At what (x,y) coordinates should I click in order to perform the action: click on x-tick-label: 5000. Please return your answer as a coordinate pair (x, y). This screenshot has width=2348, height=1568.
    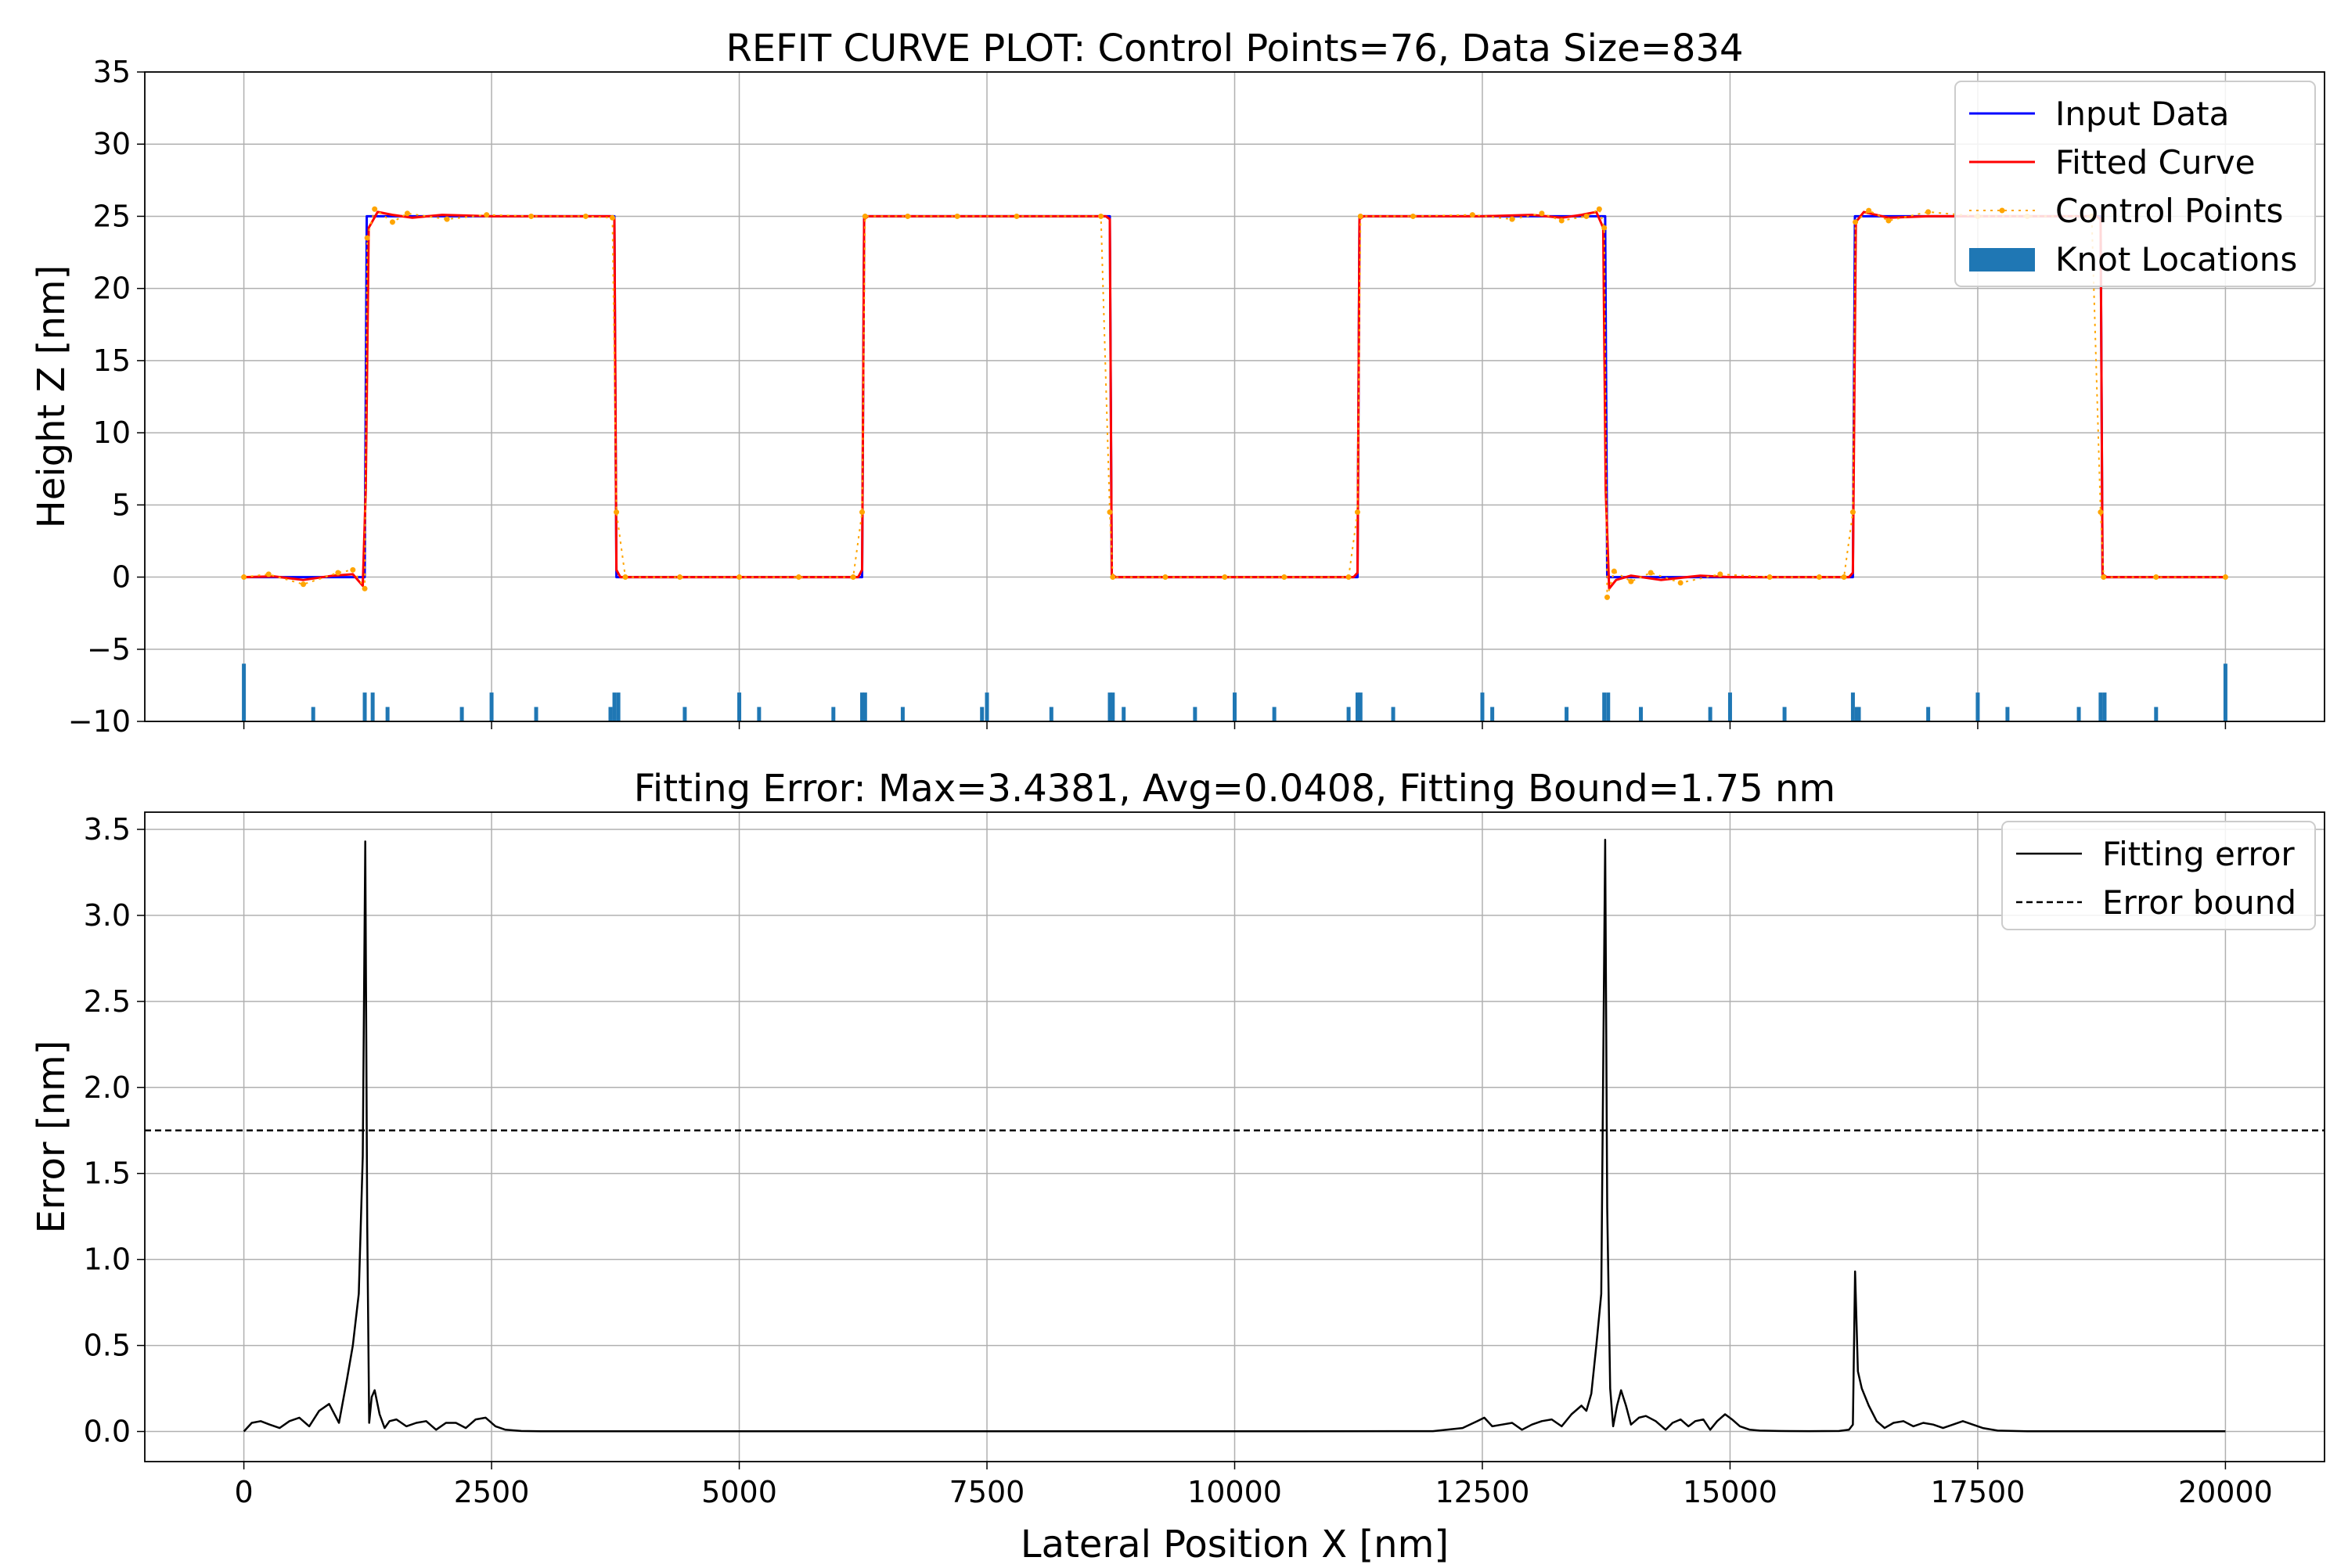
    Looking at the image, I should click on (739, 1492).